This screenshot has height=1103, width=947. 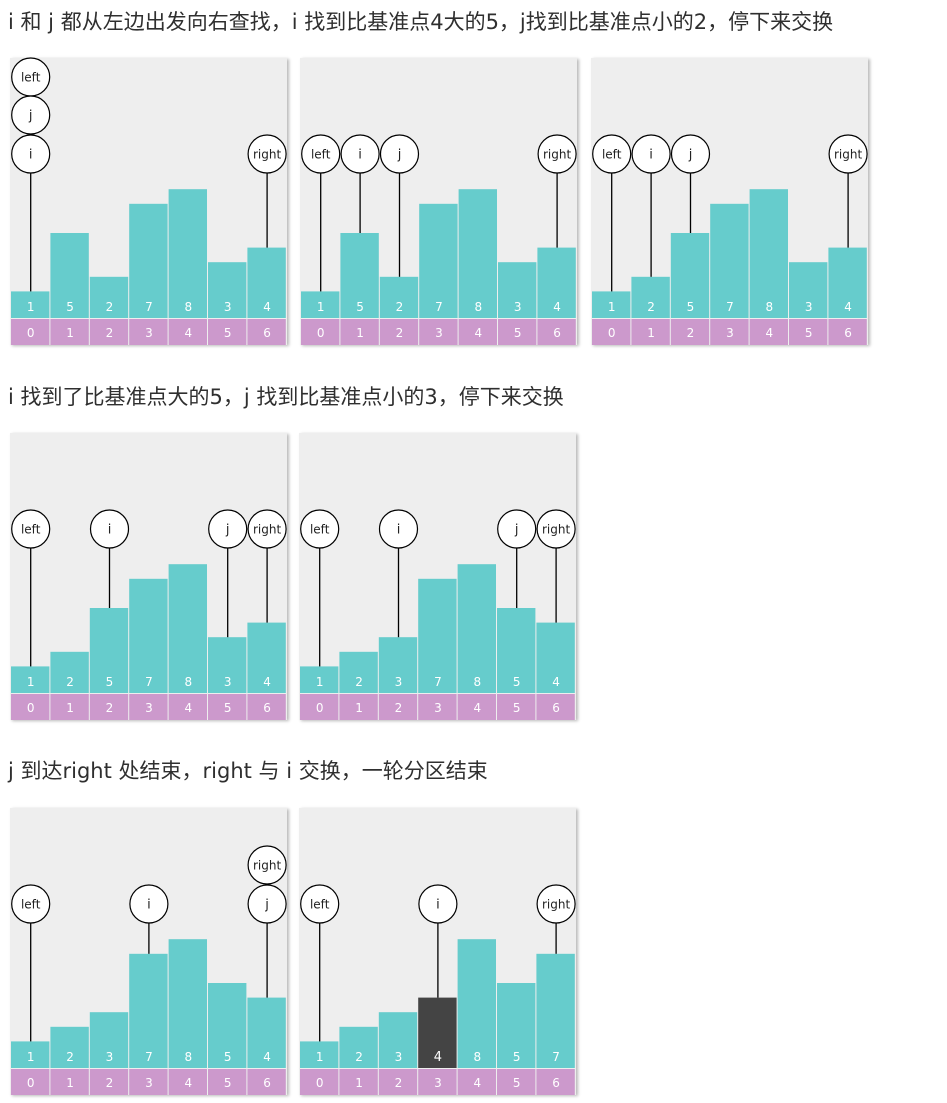 I want to click on bar-value-label: 8, so click(x=188, y=682).